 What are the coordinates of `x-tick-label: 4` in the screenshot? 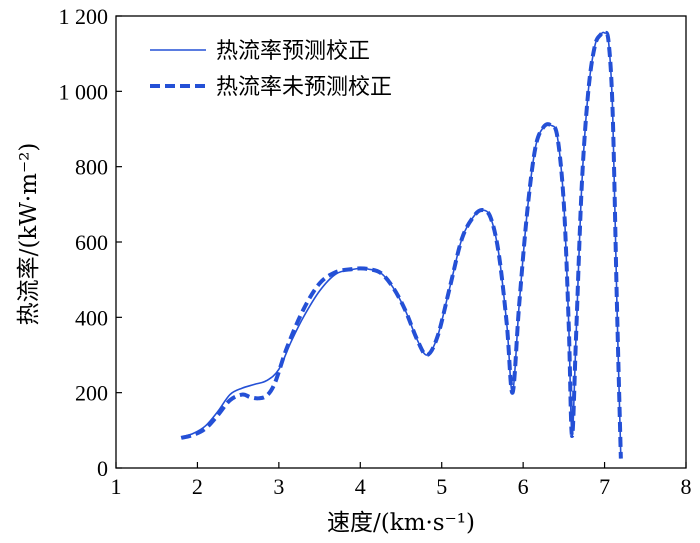 It's located at (360, 486).